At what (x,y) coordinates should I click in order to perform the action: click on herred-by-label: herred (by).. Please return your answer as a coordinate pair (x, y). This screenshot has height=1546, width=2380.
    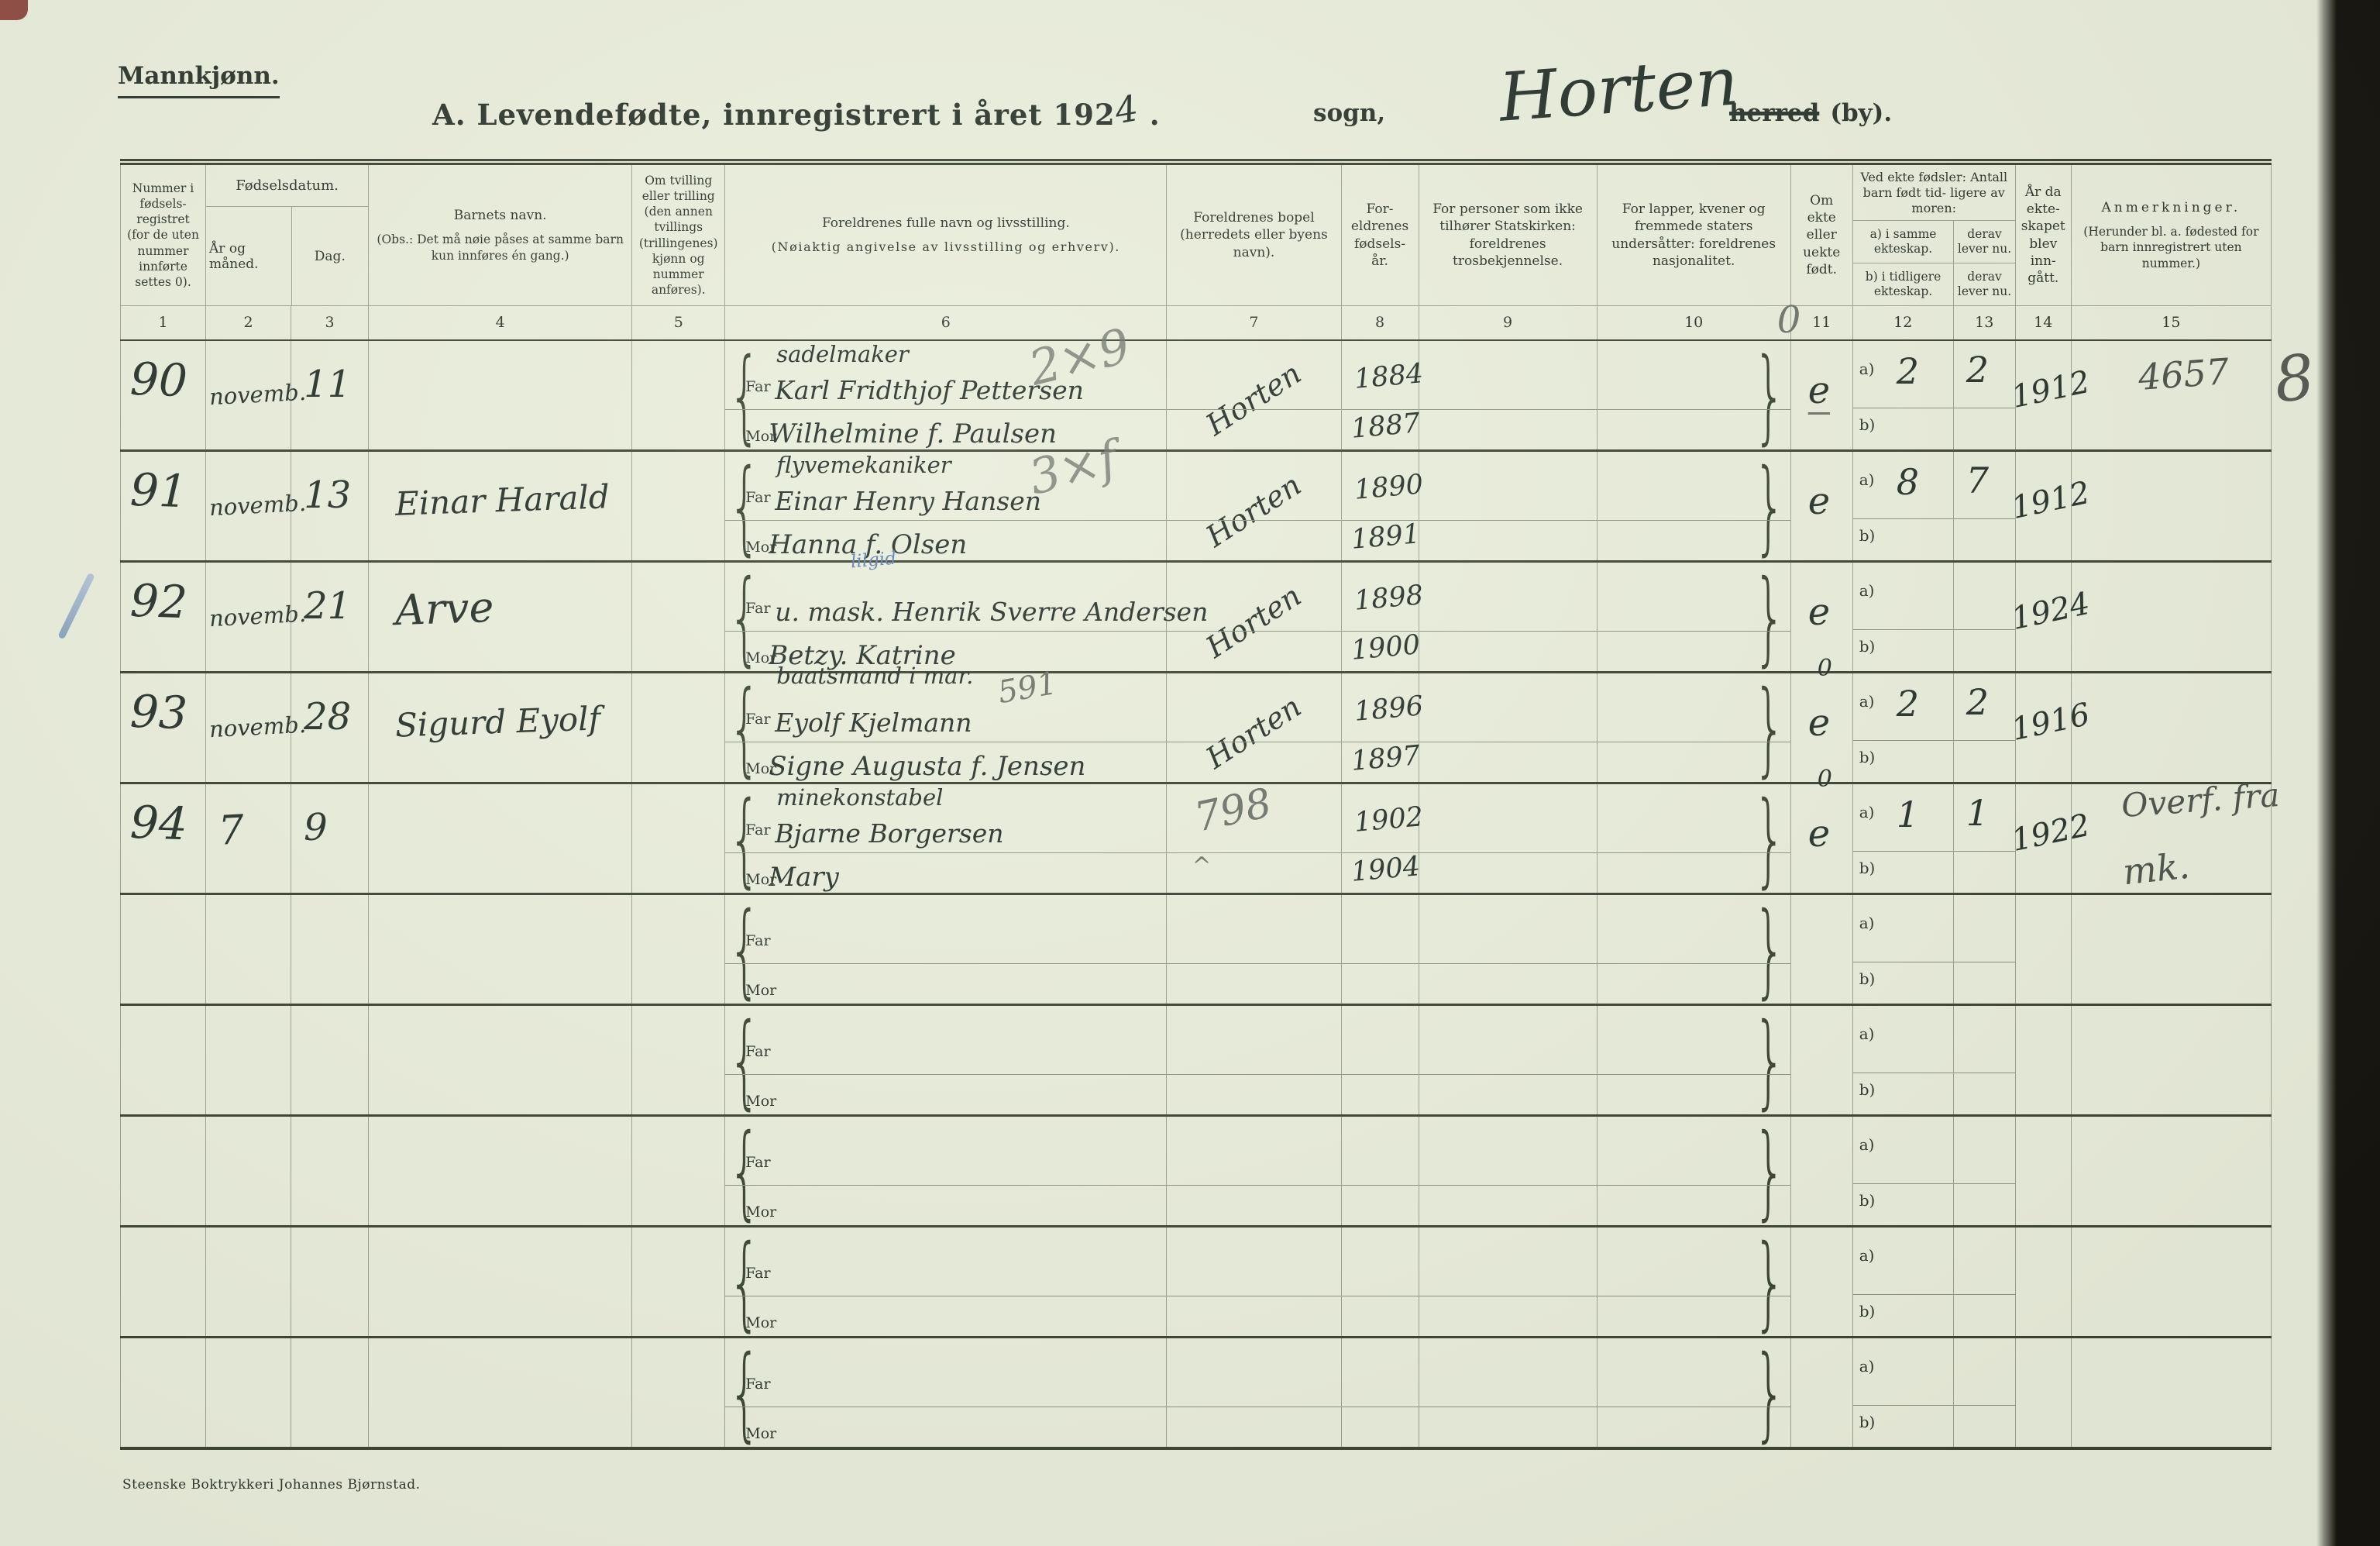
    Looking at the image, I should click on (1811, 113).